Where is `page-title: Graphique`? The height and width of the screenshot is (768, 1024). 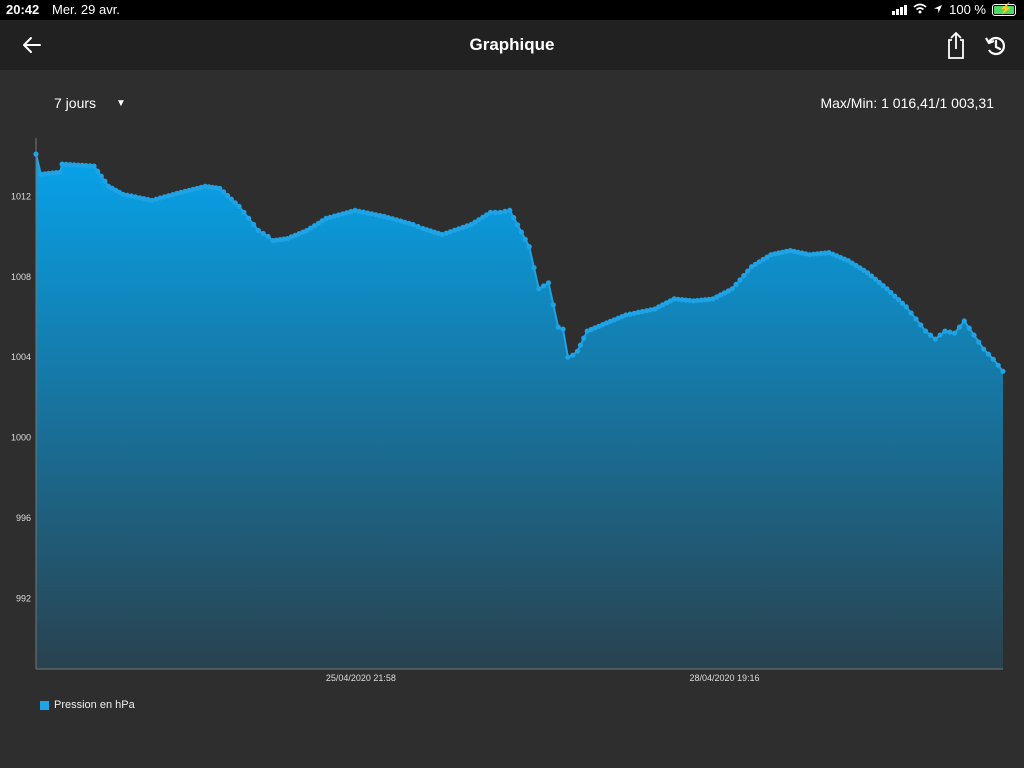 page-title: Graphique is located at coordinates (512, 44).